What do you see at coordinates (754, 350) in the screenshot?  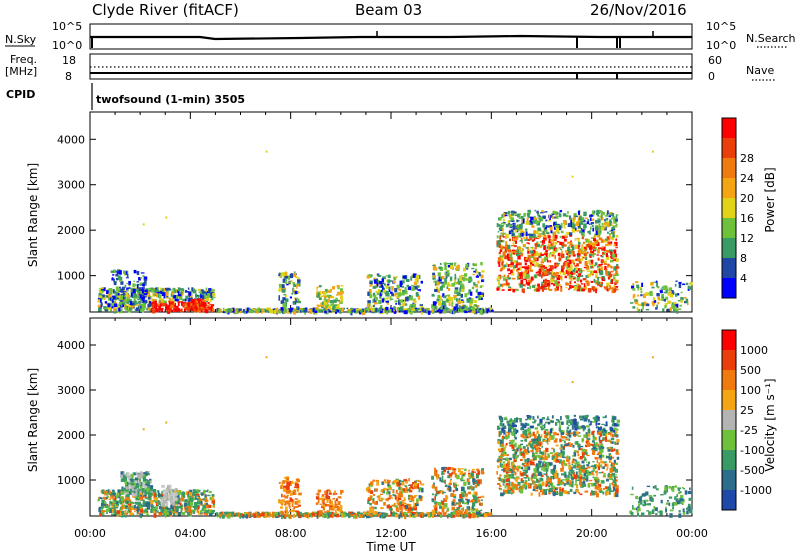 I see `colorbar-tick-label: 1000` at bounding box center [754, 350].